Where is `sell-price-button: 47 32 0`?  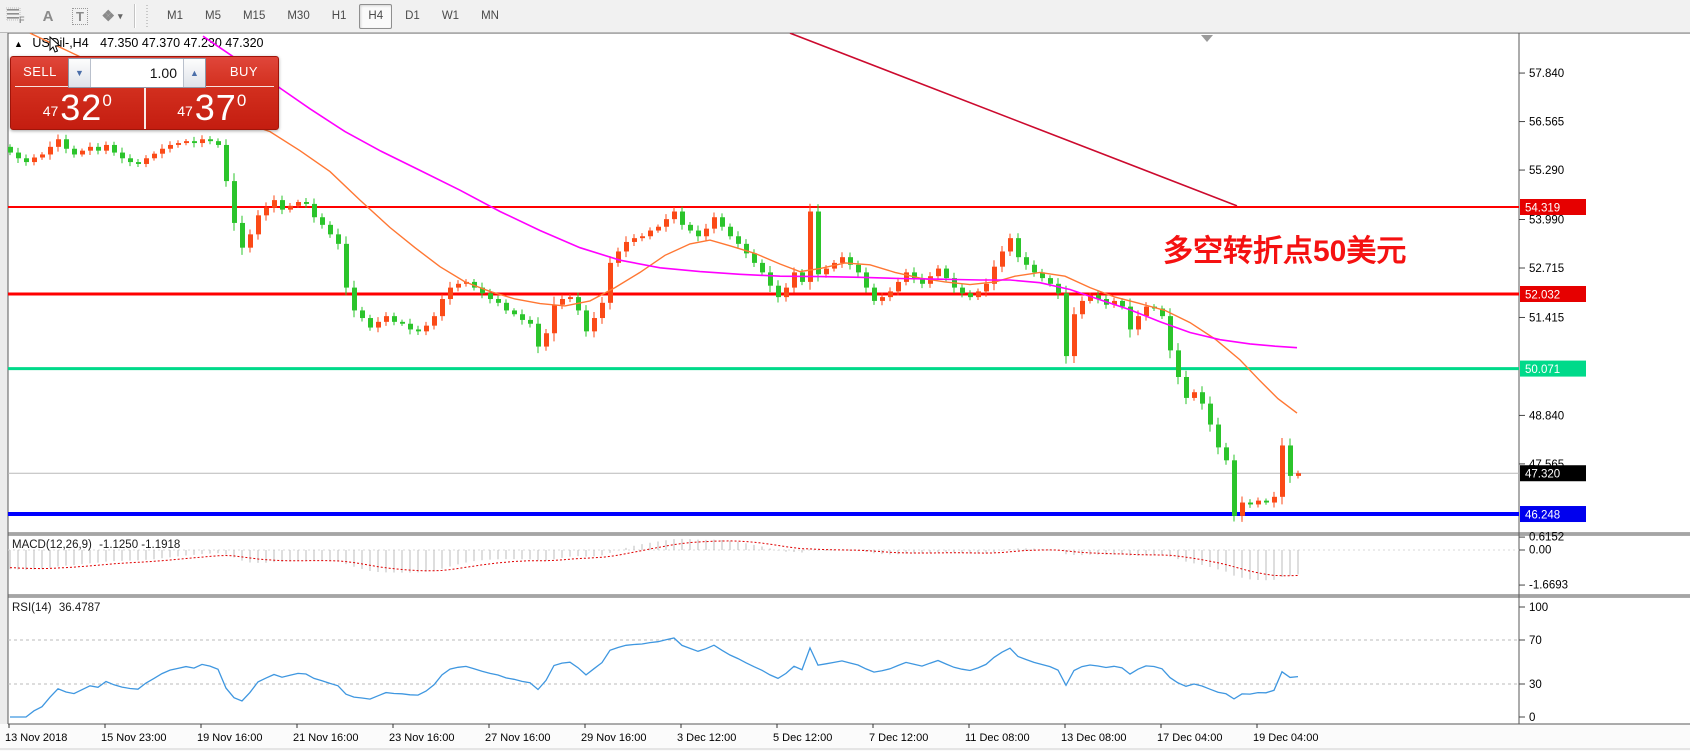
sell-price-button: 47 32 0 is located at coordinates (78, 108).